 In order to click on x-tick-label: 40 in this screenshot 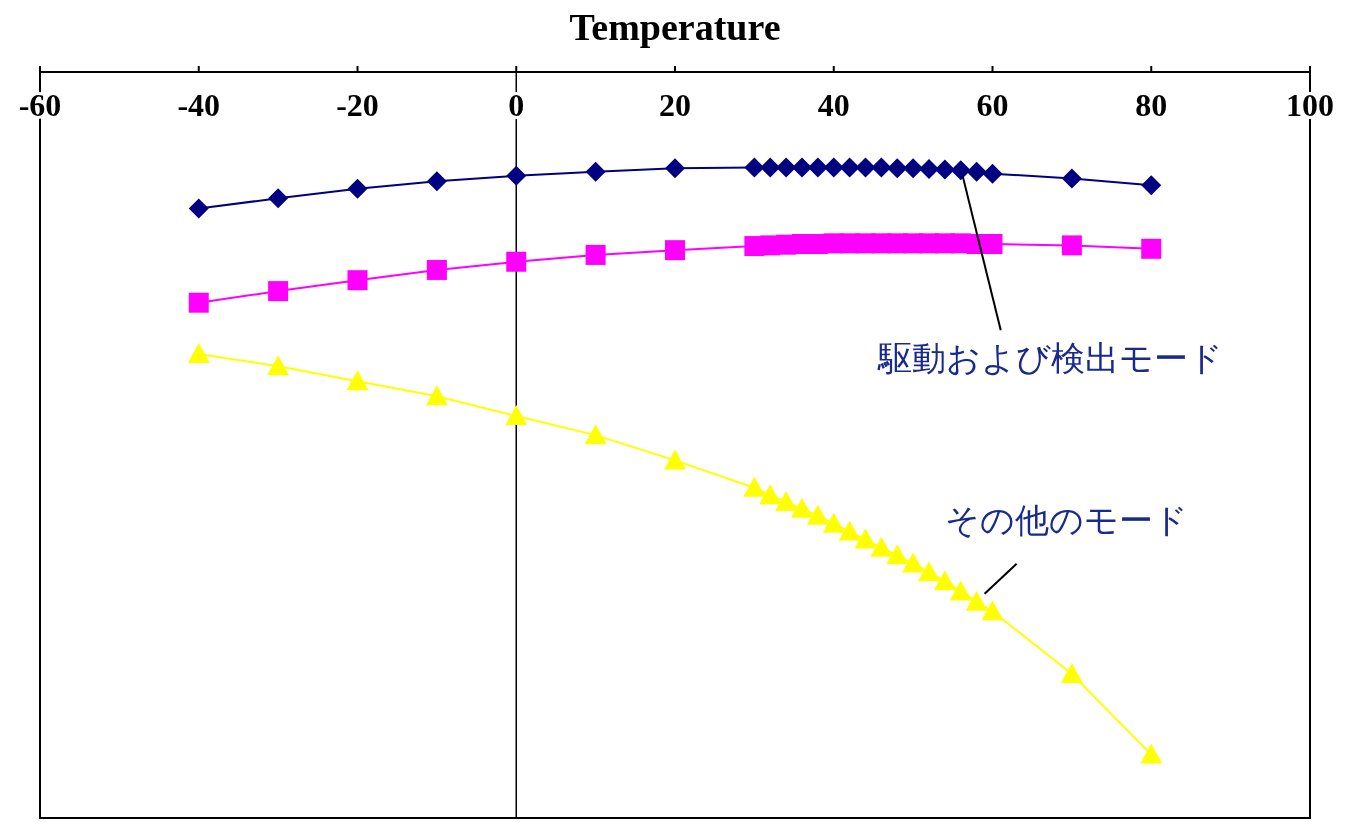, I will do `click(833, 105)`.